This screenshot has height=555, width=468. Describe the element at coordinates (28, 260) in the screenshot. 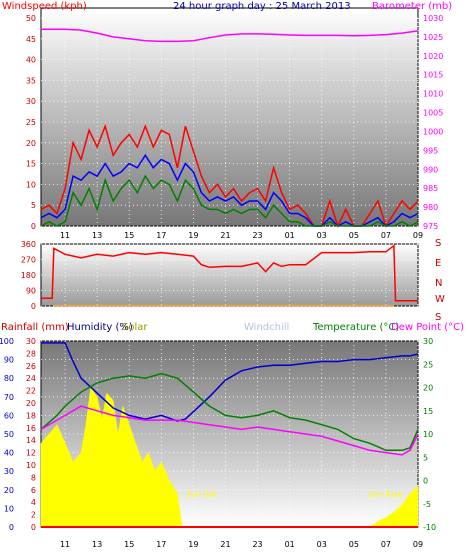

I see `y-tick-label: 270` at that location.